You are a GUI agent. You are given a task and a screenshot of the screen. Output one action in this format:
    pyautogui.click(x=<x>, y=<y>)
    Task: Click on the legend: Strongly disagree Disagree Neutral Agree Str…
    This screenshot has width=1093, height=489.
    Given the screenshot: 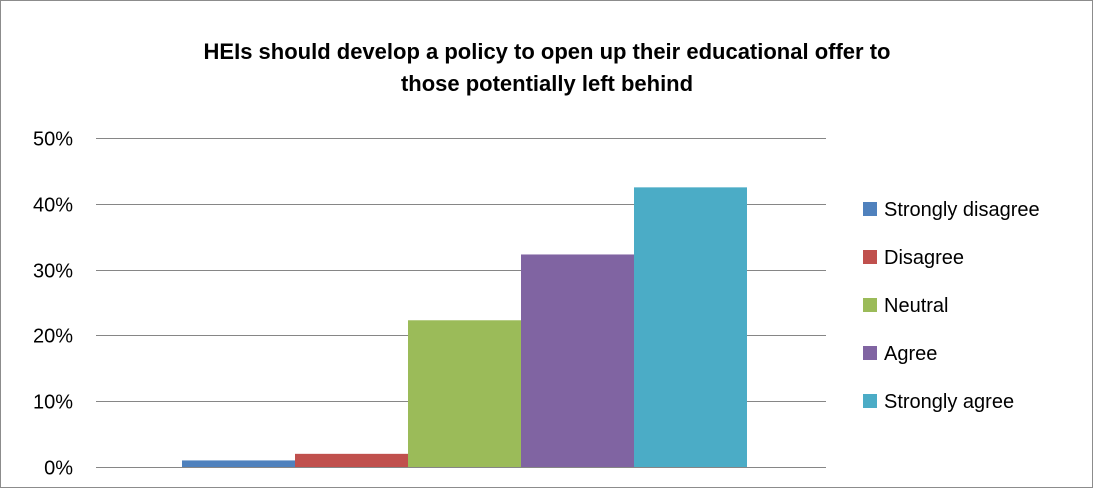 What is the action you would take?
    pyautogui.click(x=951, y=306)
    